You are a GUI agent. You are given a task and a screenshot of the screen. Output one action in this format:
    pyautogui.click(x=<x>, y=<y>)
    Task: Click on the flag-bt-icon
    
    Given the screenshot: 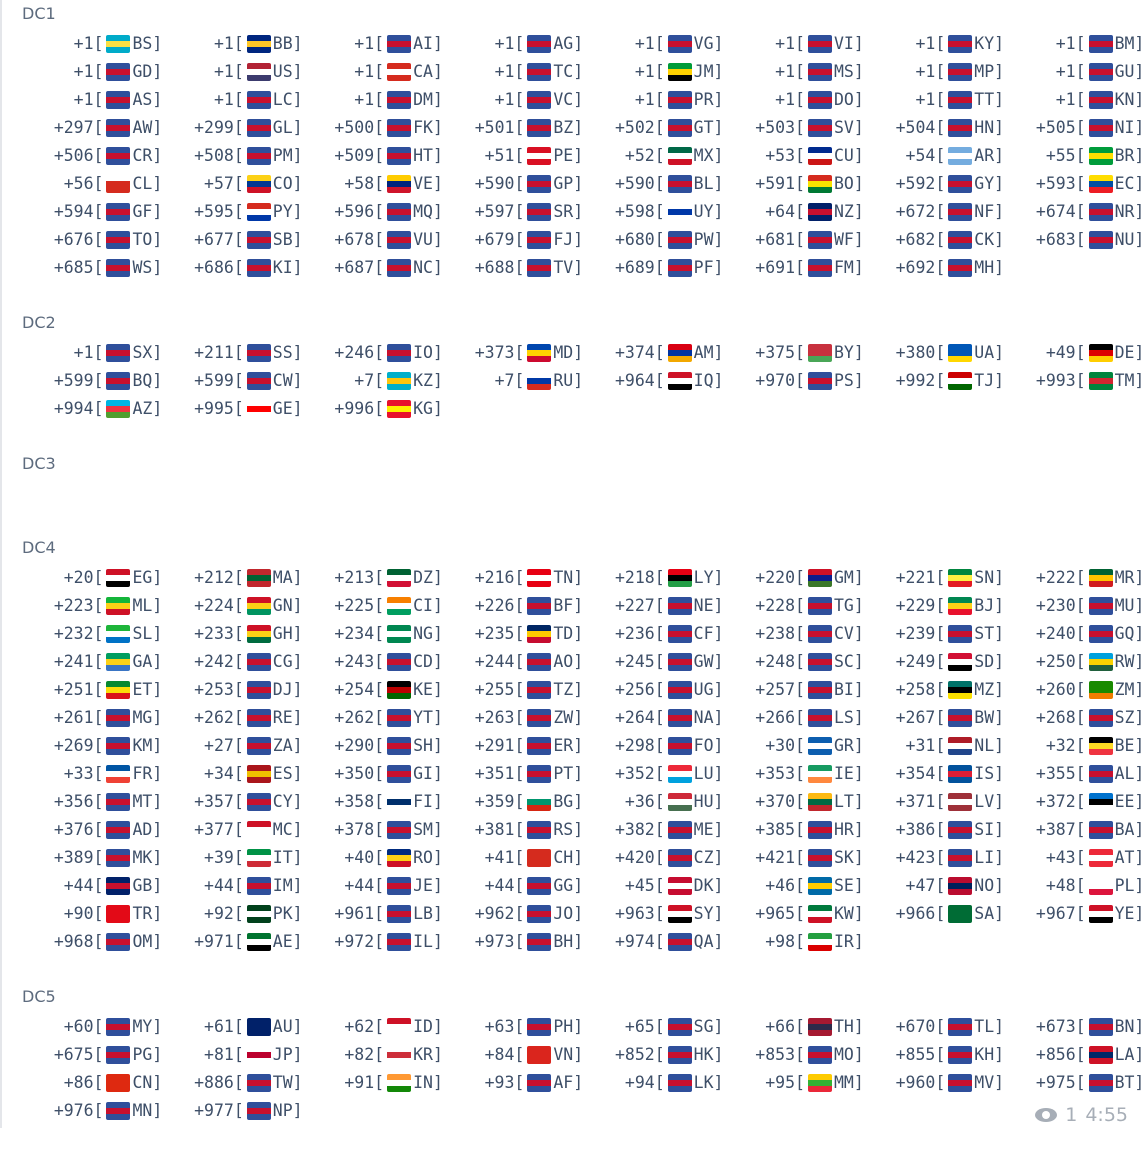 What is the action you would take?
    pyautogui.click(x=1100, y=1083)
    